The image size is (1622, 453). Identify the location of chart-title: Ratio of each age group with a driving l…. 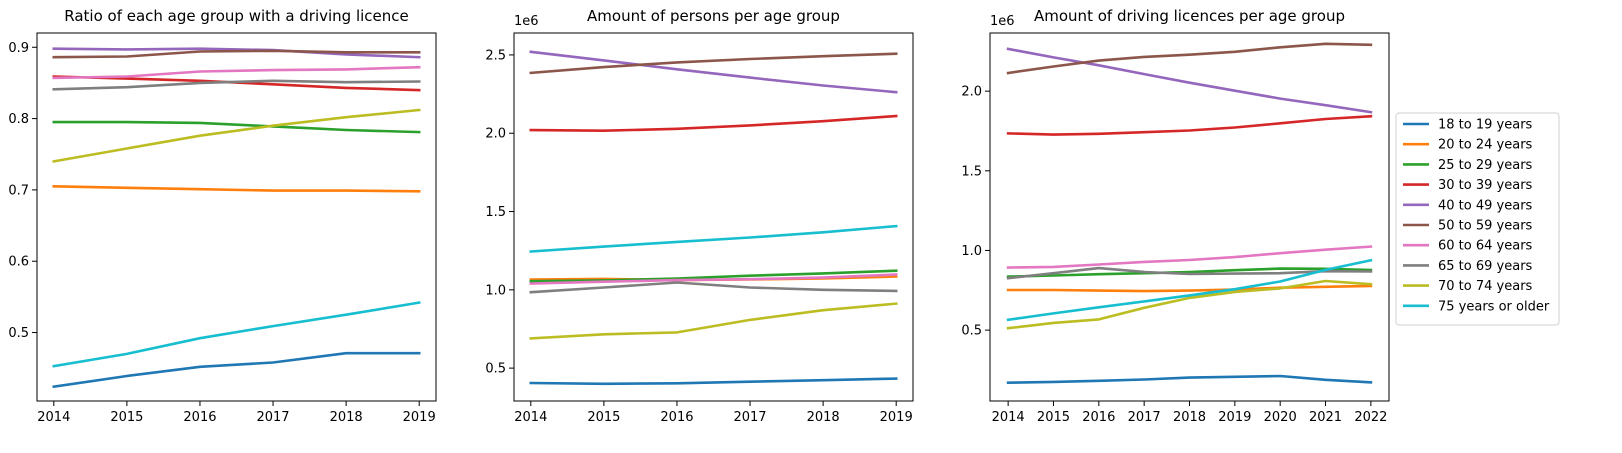
(236, 16).